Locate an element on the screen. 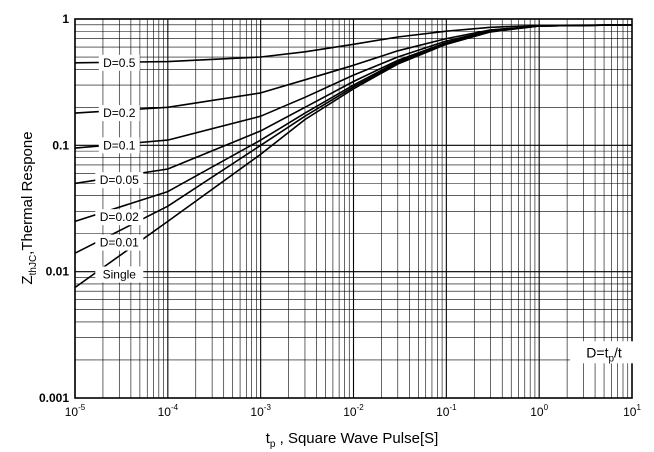  y-axis-label: ZthJC,Thermal Respone is located at coordinates (29, 207).